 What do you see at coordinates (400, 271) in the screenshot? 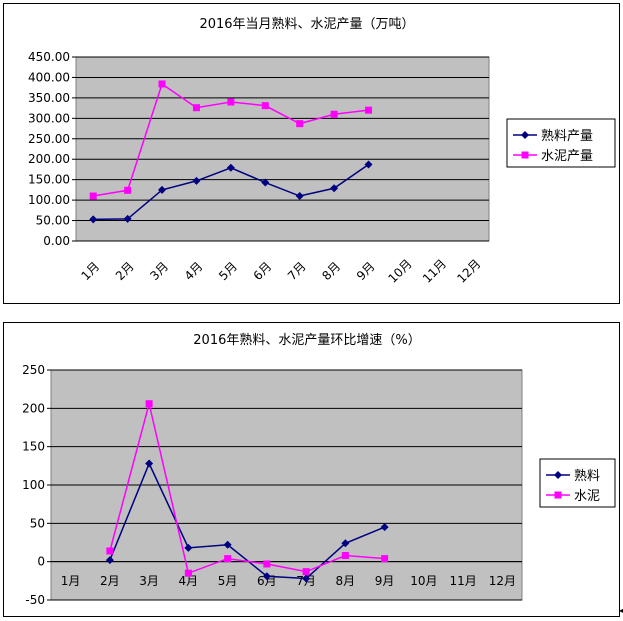
I see `chart1-x-tick-label: 10月` at bounding box center [400, 271].